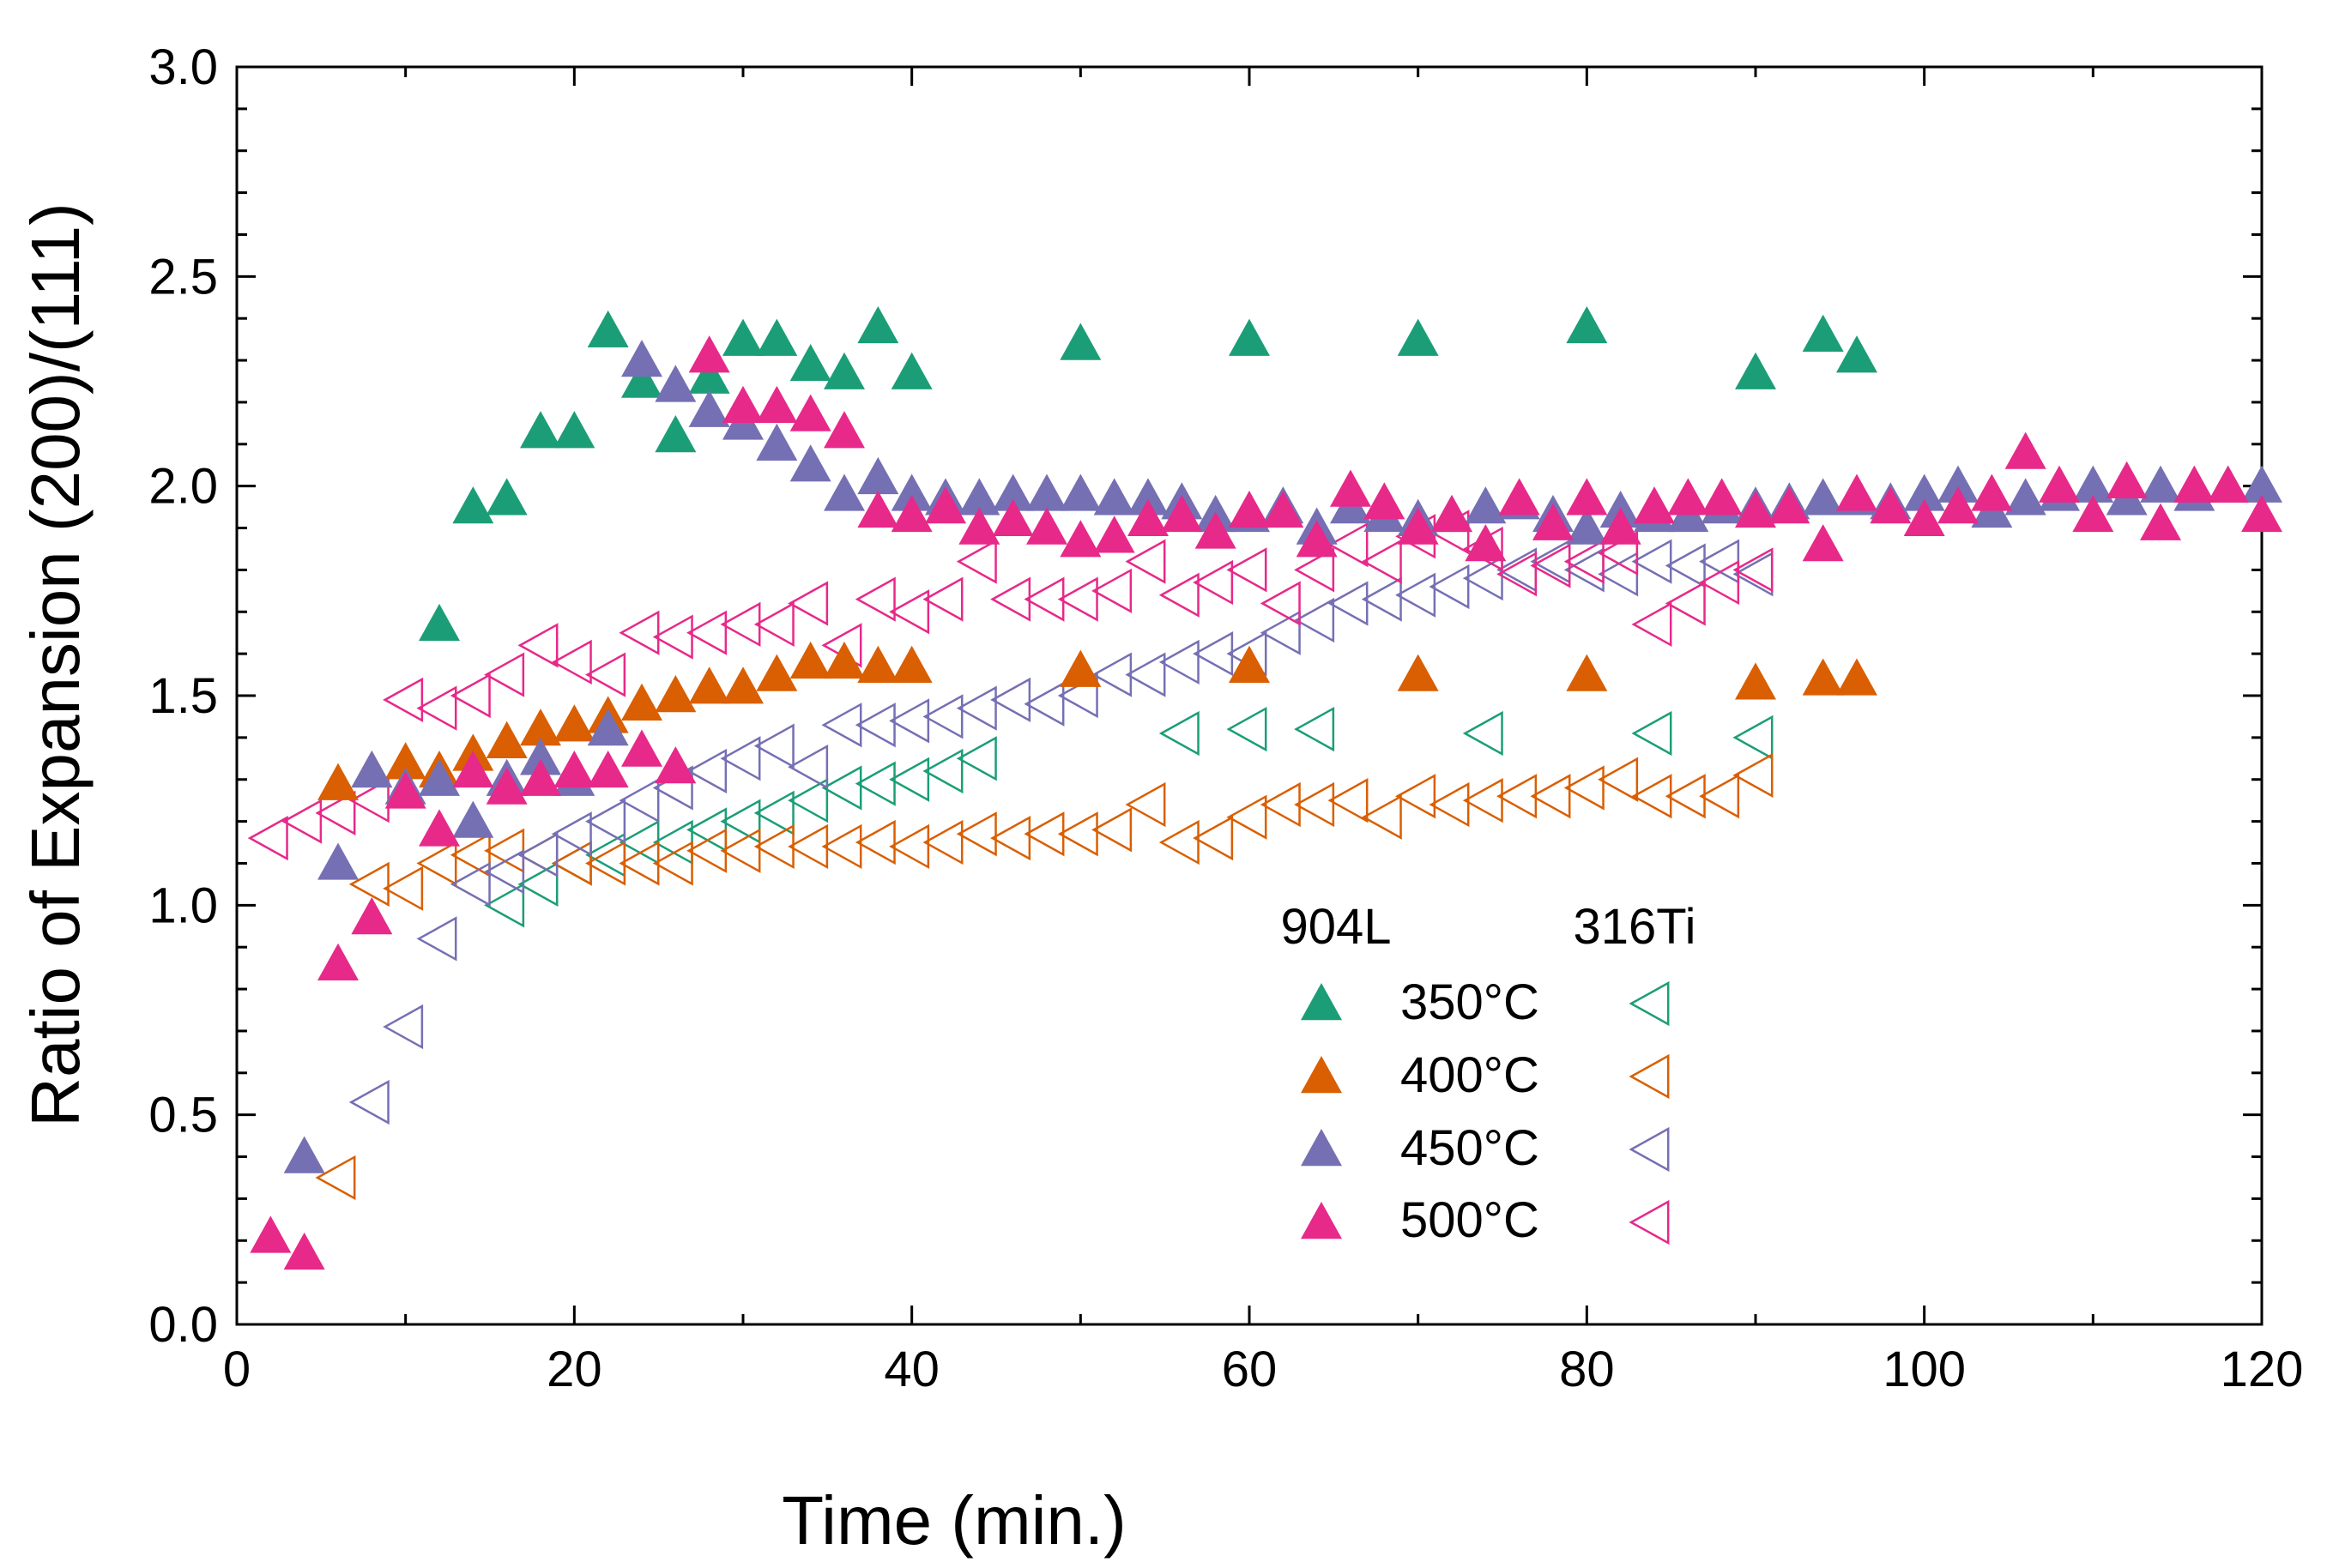 The image size is (2327, 1568). Describe the element at coordinates (954, 1520) in the screenshot. I see `x-axis-title: Time (min.)` at that location.